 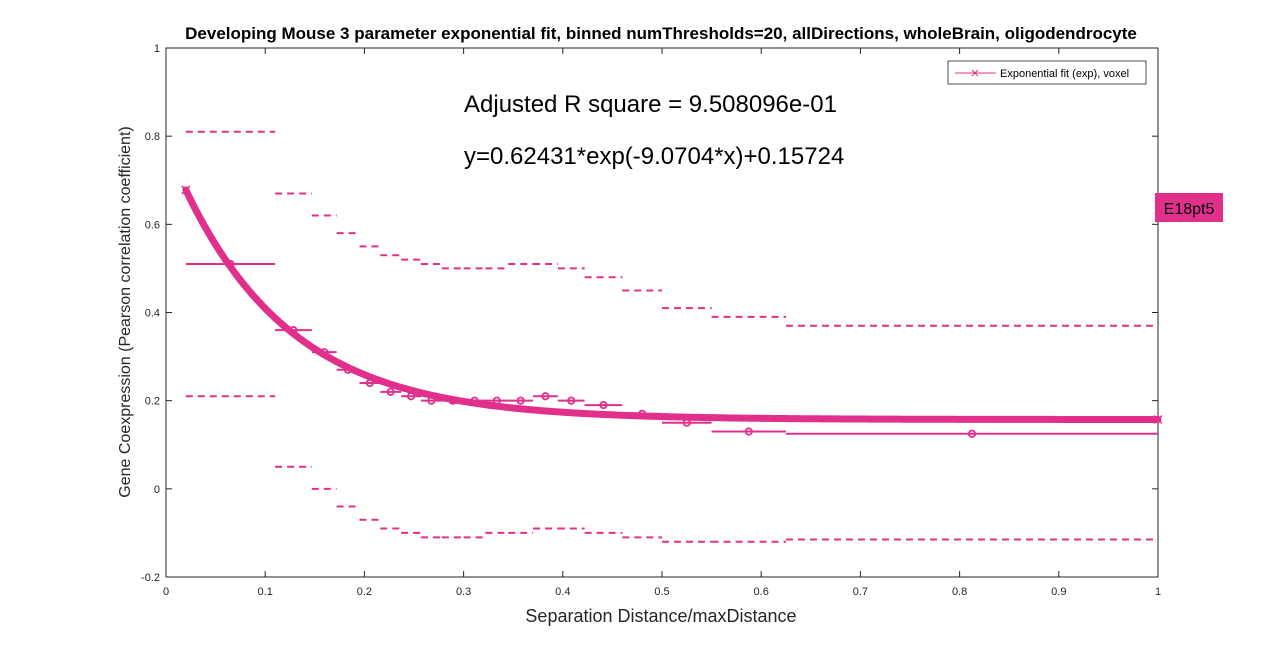 I want to click on y-tick-label: 0.4, so click(x=152, y=314).